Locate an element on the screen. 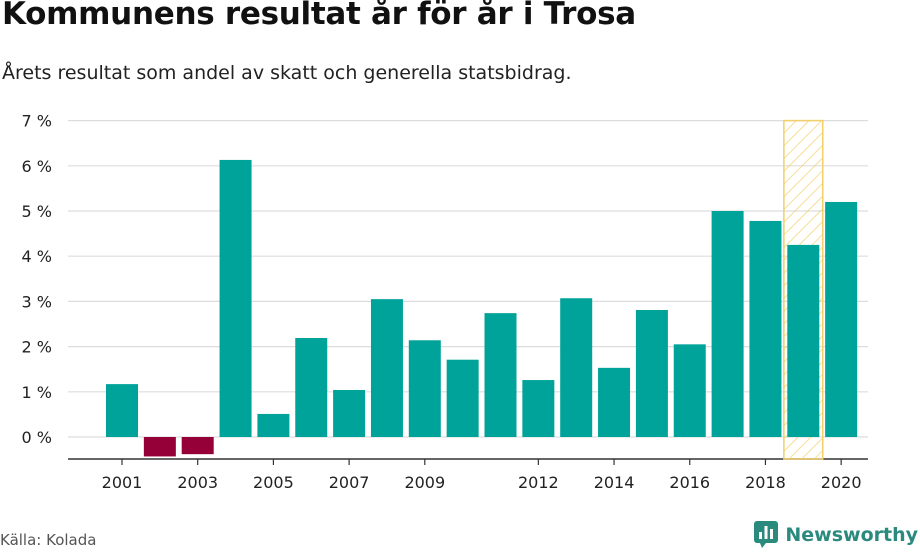  y-tick-label: 3 % is located at coordinates (37, 301).